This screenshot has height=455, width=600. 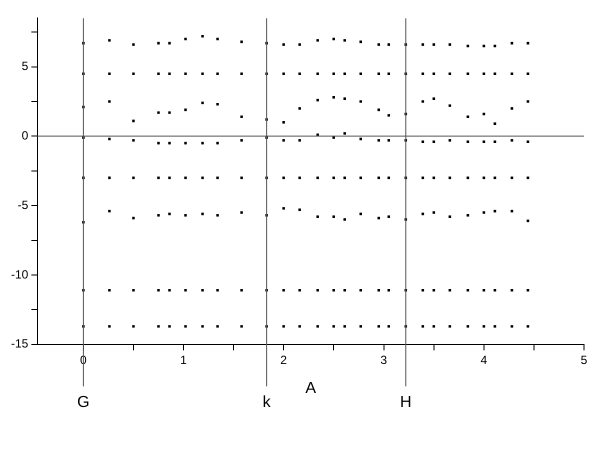 I want to click on x-tick-label: 2, so click(x=284, y=359).